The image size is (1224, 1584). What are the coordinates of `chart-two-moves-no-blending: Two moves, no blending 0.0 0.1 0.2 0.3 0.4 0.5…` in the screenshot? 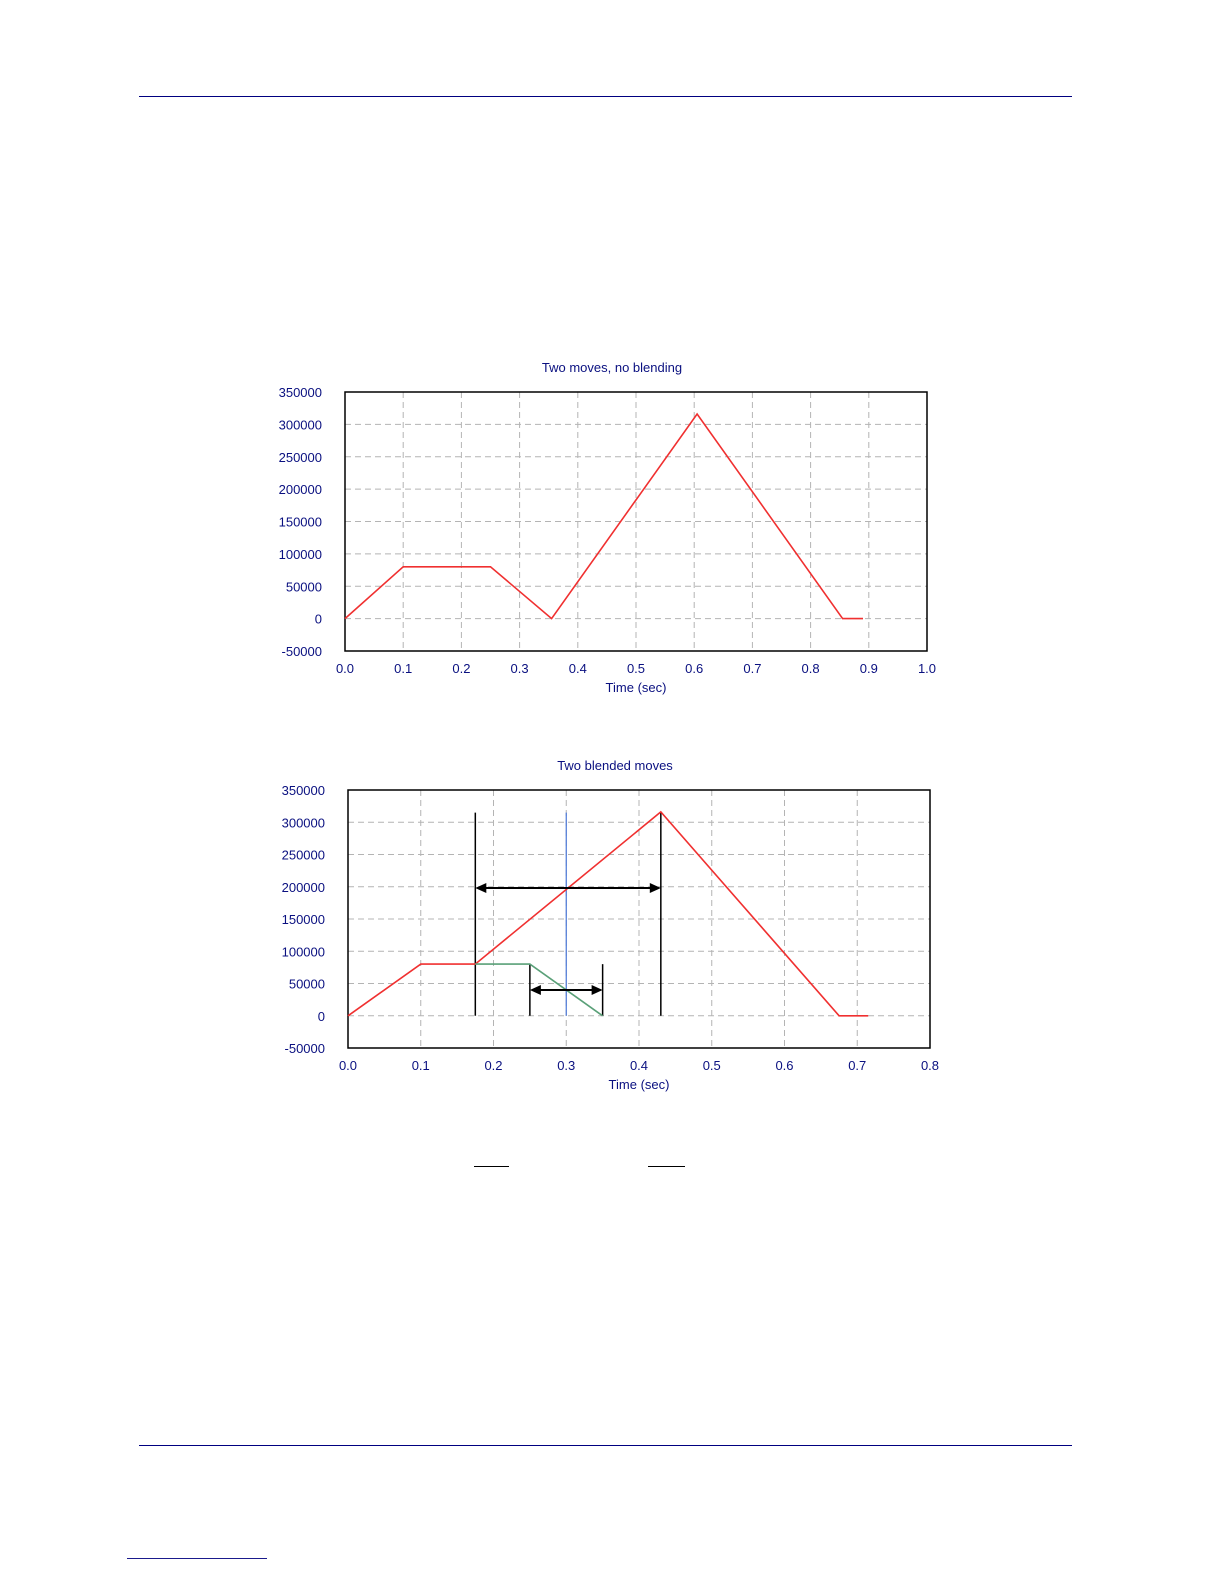 It's located at (607, 527).